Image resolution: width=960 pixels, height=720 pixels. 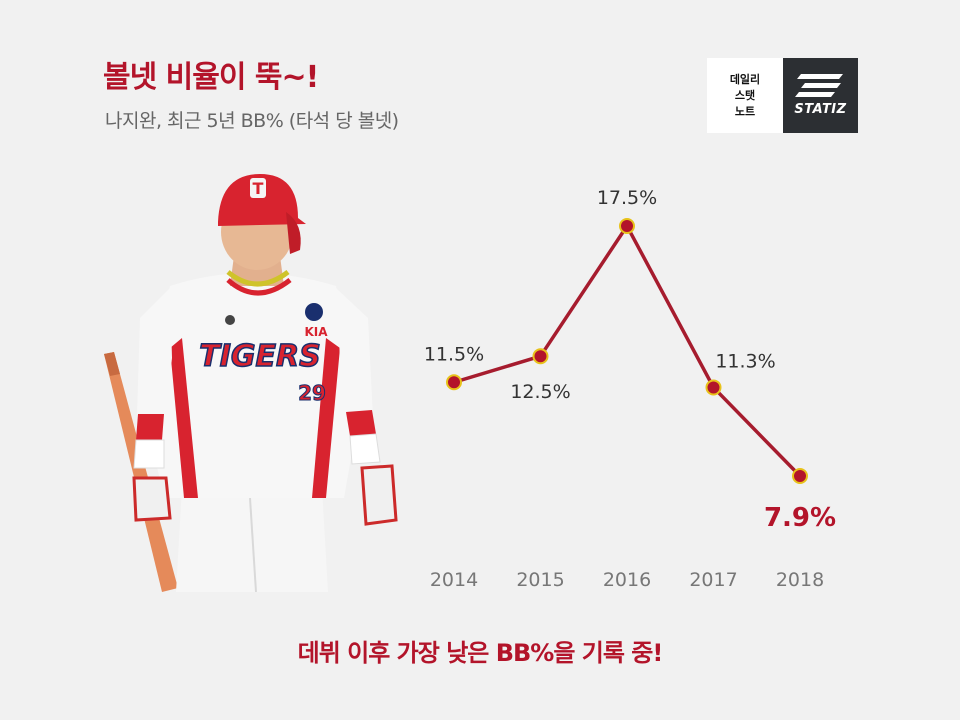 I want to click on logo-line: 노트, so click(x=745, y=111).